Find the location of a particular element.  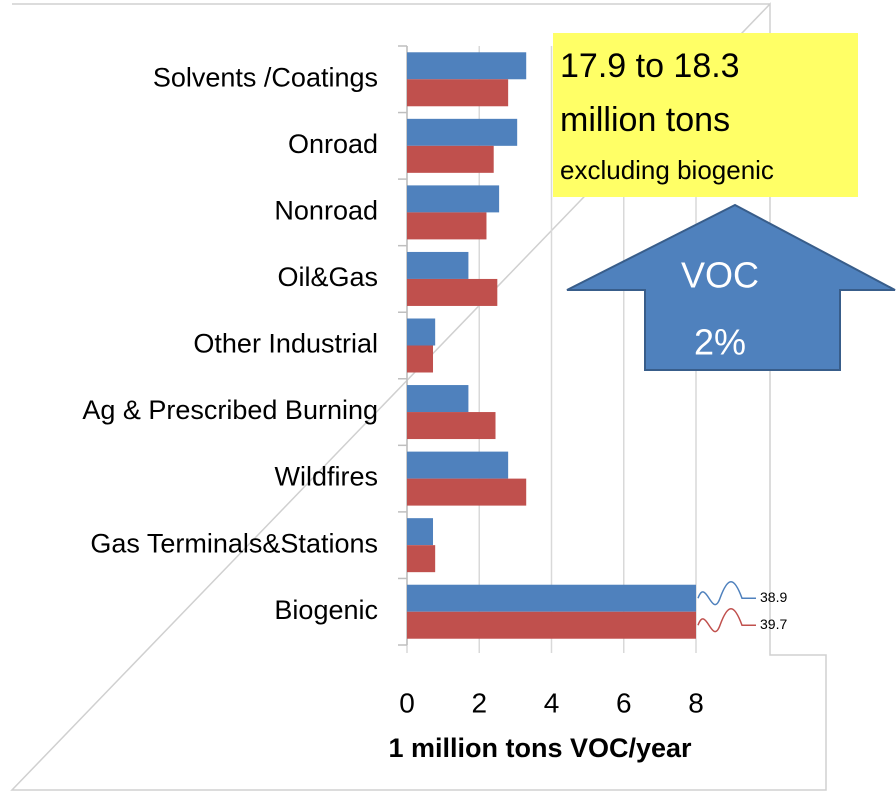

y-tick-label: Solvents /Coatings is located at coordinates (265, 77).